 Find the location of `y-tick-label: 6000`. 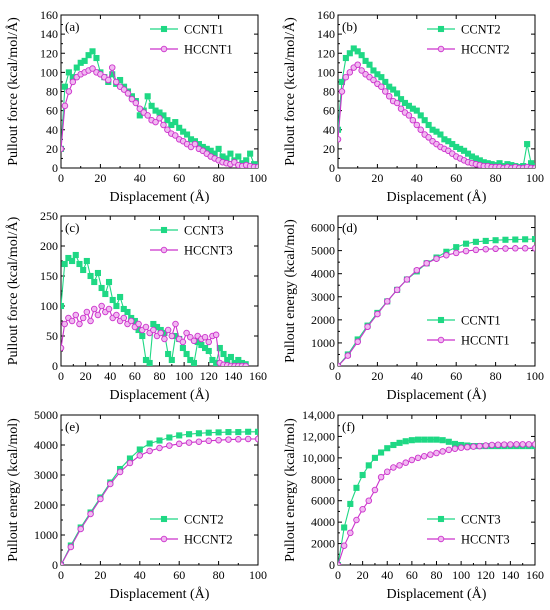

y-tick-label: 6000 is located at coordinates (323, 228).